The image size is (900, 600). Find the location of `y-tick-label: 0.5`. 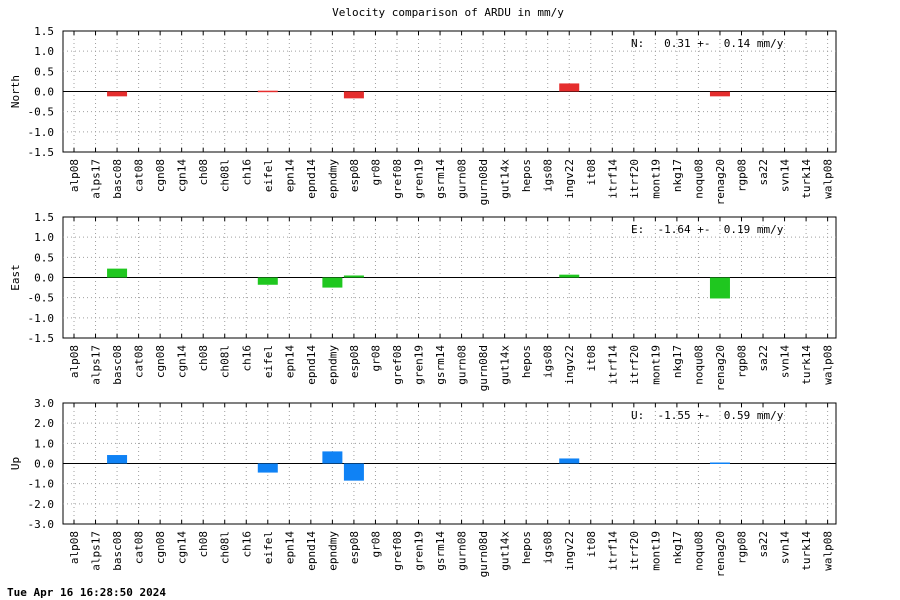

y-tick-label: 0.5 is located at coordinates (44, 257).